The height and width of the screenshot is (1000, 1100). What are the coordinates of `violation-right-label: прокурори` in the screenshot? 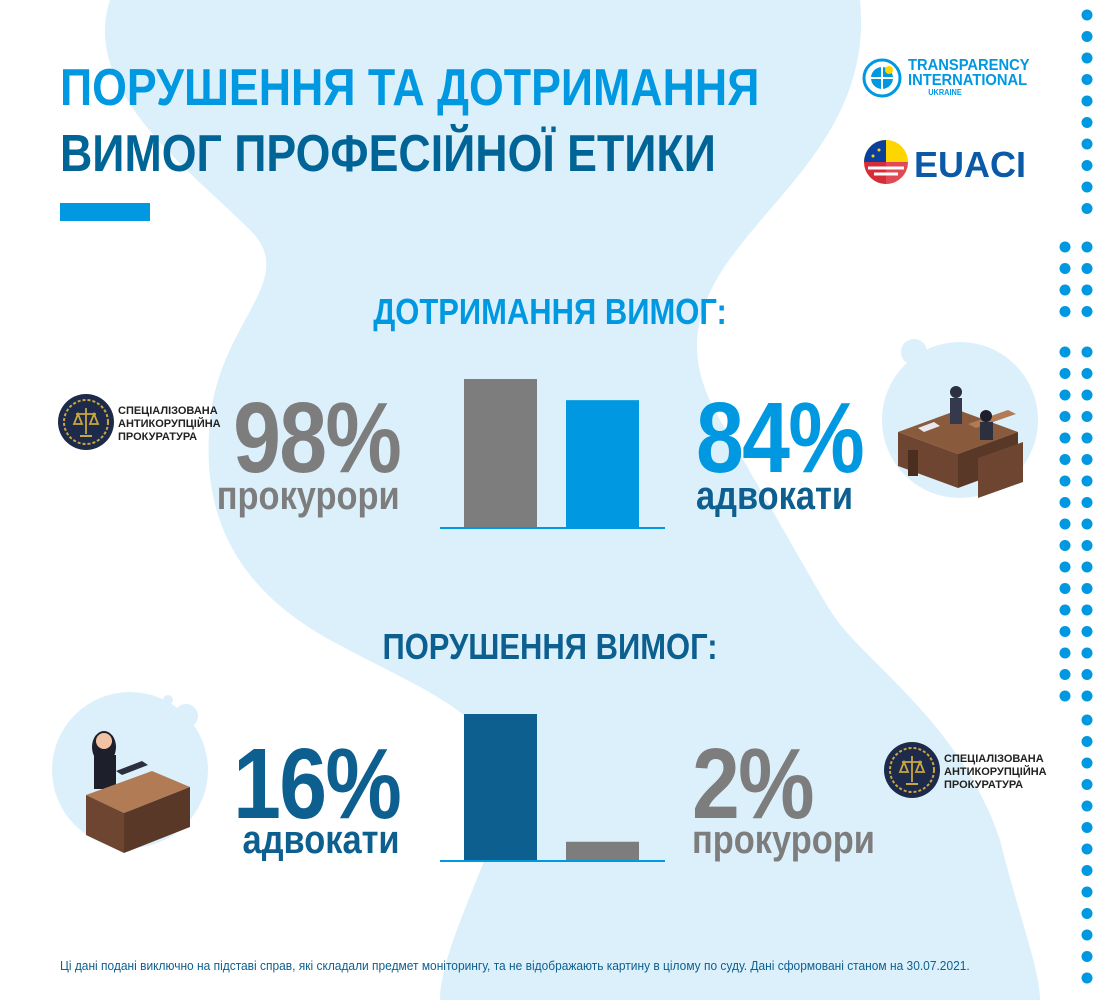 It's located at (783, 840).